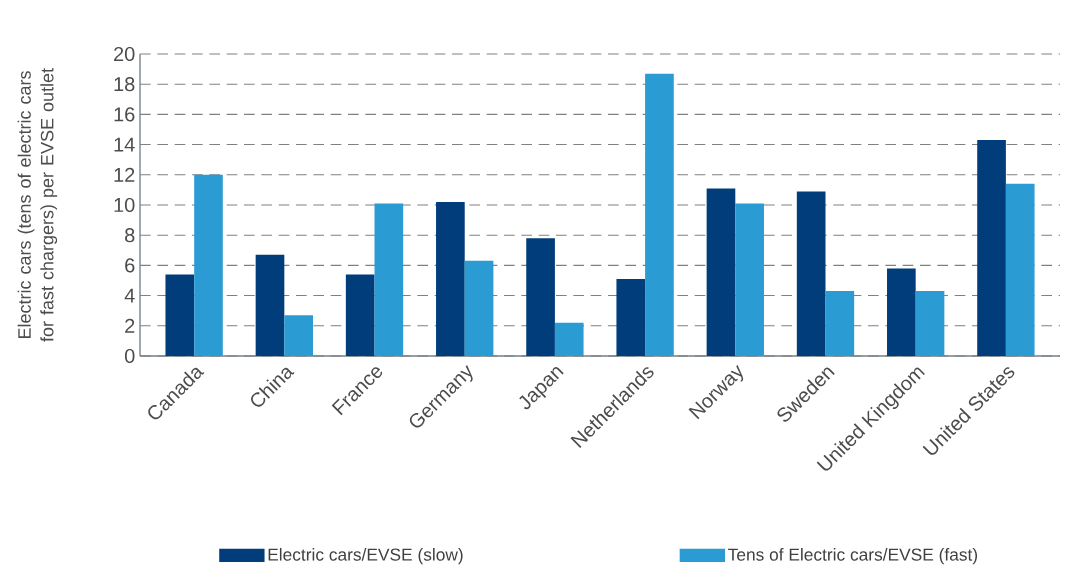 The image size is (1066, 566). Describe the element at coordinates (853, 556) in the screenshot. I see `legend-label: Tens of Electric cars/EVSE (fast)` at that location.